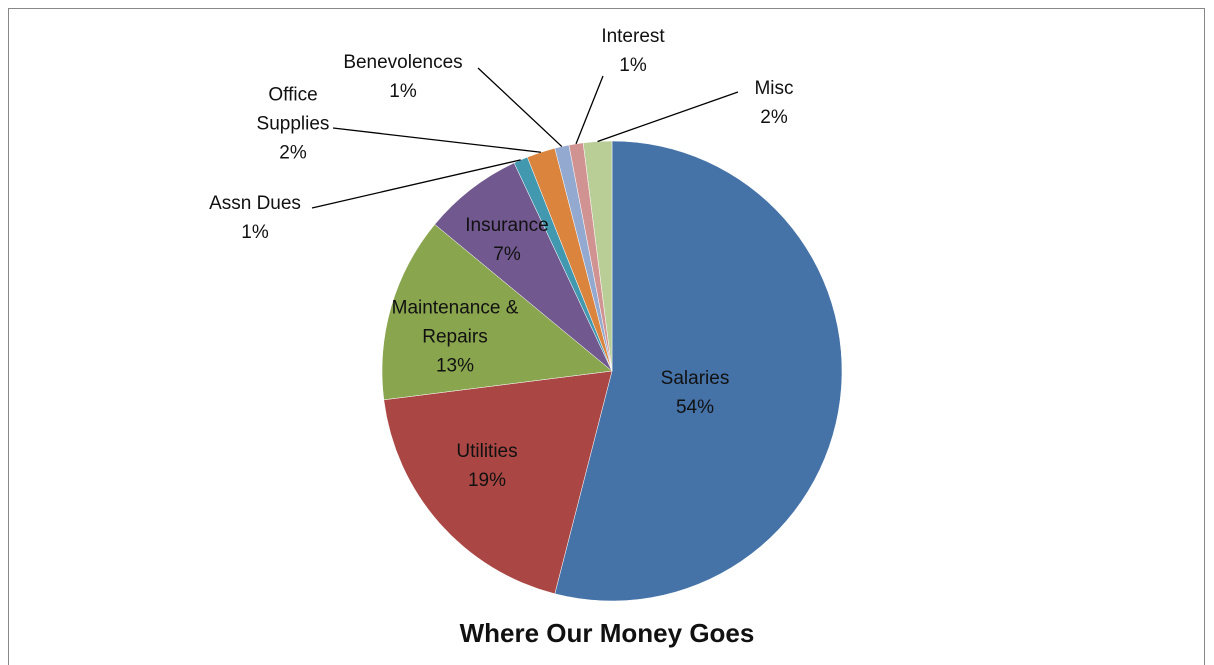 This screenshot has width=1214, height=665. What do you see at coordinates (487, 451) in the screenshot?
I see `category-label: Utilities` at bounding box center [487, 451].